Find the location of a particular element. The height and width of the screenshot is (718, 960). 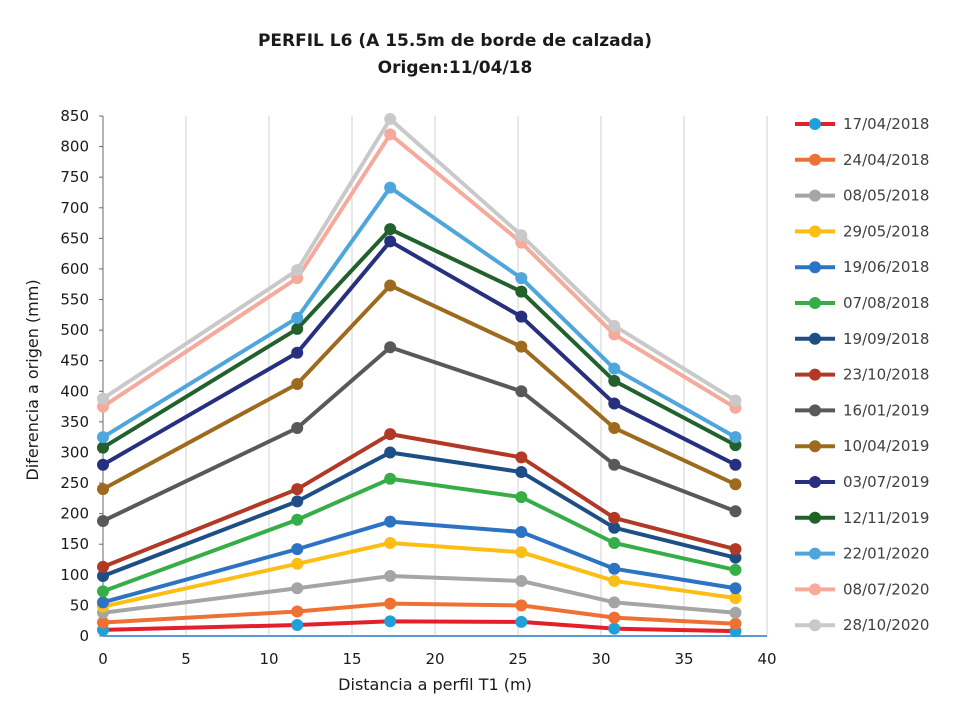

series-19/09/2018 is located at coordinates (419, 514).